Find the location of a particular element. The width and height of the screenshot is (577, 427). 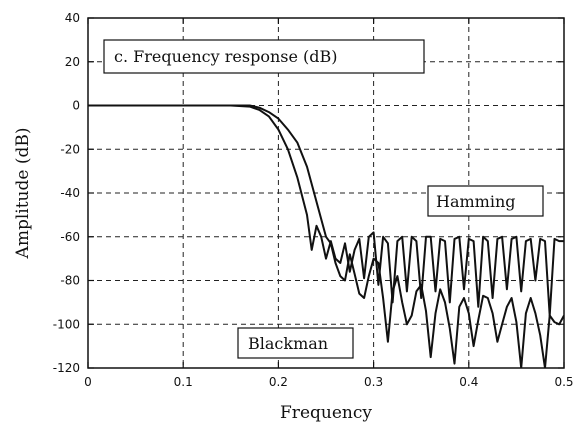

x-axis-label: Frequency is located at coordinates (326, 413).